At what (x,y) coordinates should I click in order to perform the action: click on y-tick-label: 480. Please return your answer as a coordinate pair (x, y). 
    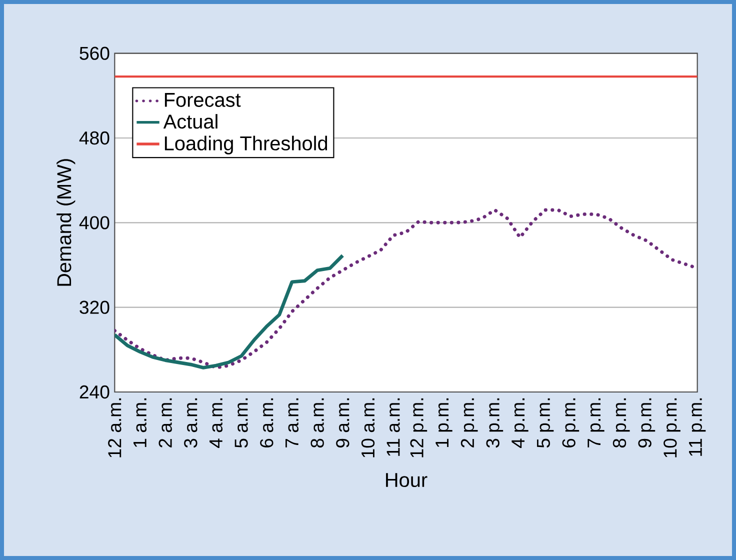
    Looking at the image, I should click on (94, 138).